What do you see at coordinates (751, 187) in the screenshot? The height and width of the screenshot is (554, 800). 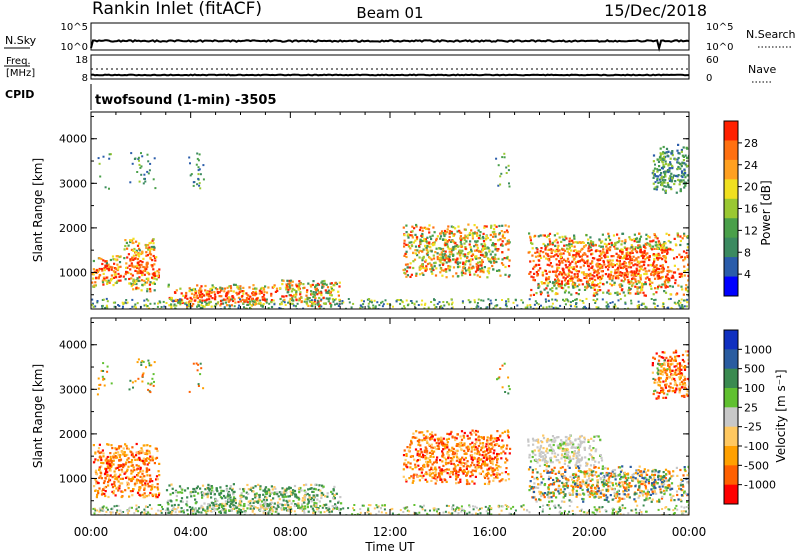 I see `colorbar-tick-label: 20` at bounding box center [751, 187].